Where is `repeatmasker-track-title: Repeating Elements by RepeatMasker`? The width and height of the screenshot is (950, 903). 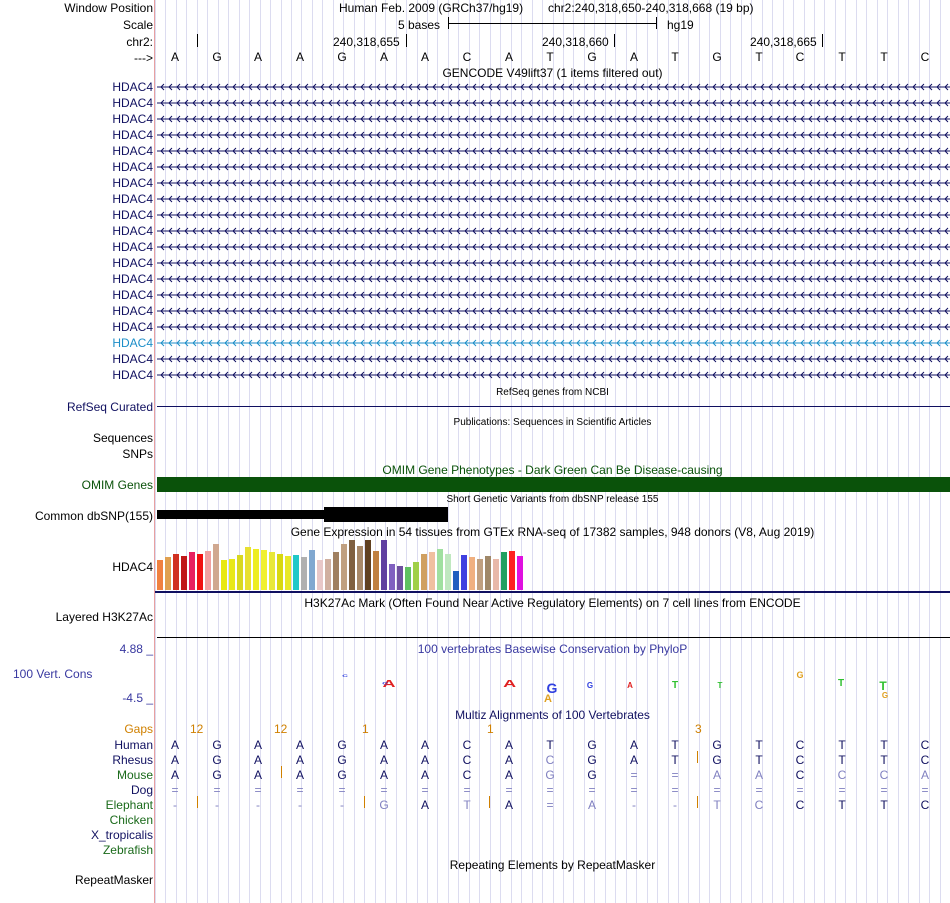
repeatmasker-track-title: Repeating Elements by RepeatMasker is located at coordinates (552, 865).